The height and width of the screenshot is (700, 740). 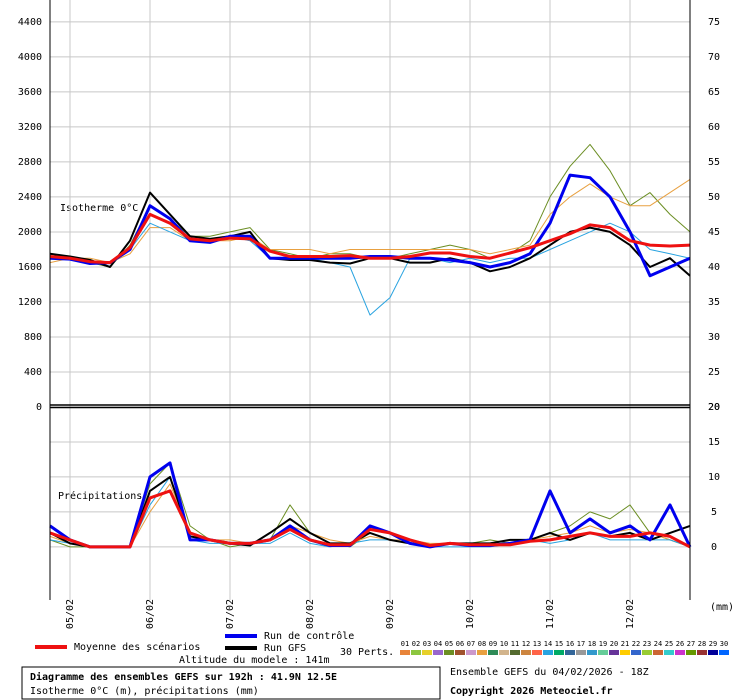 I want to click on y2-tick-label: 55, so click(x=714, y=162).